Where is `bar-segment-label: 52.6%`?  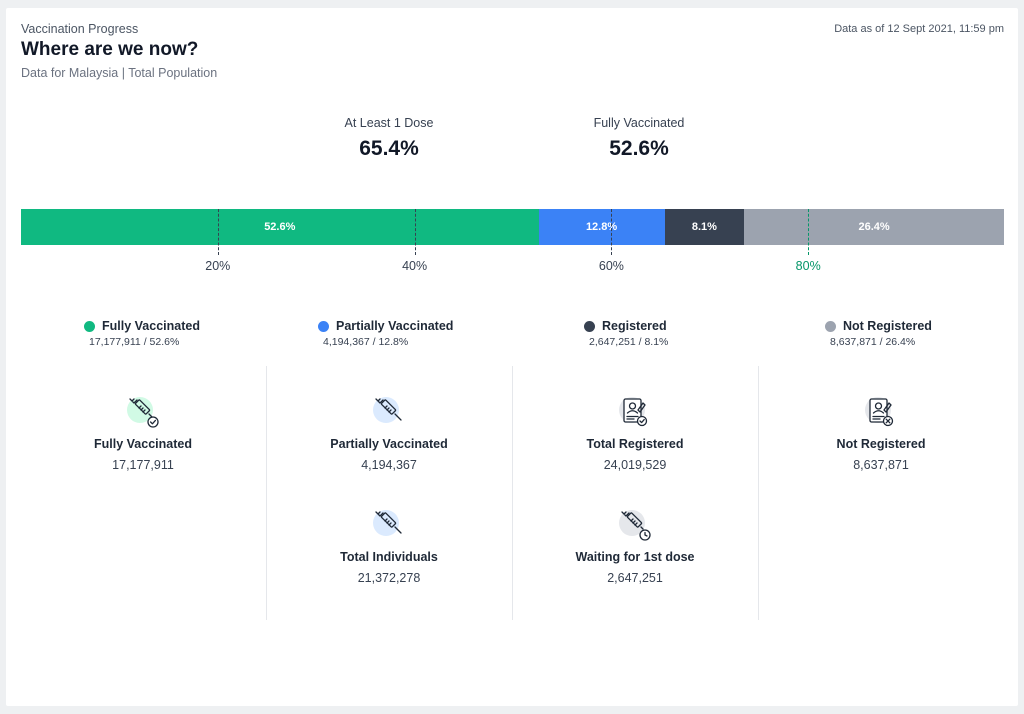
bar-segment-label: 52.6% is located at coordinates (280, 227).